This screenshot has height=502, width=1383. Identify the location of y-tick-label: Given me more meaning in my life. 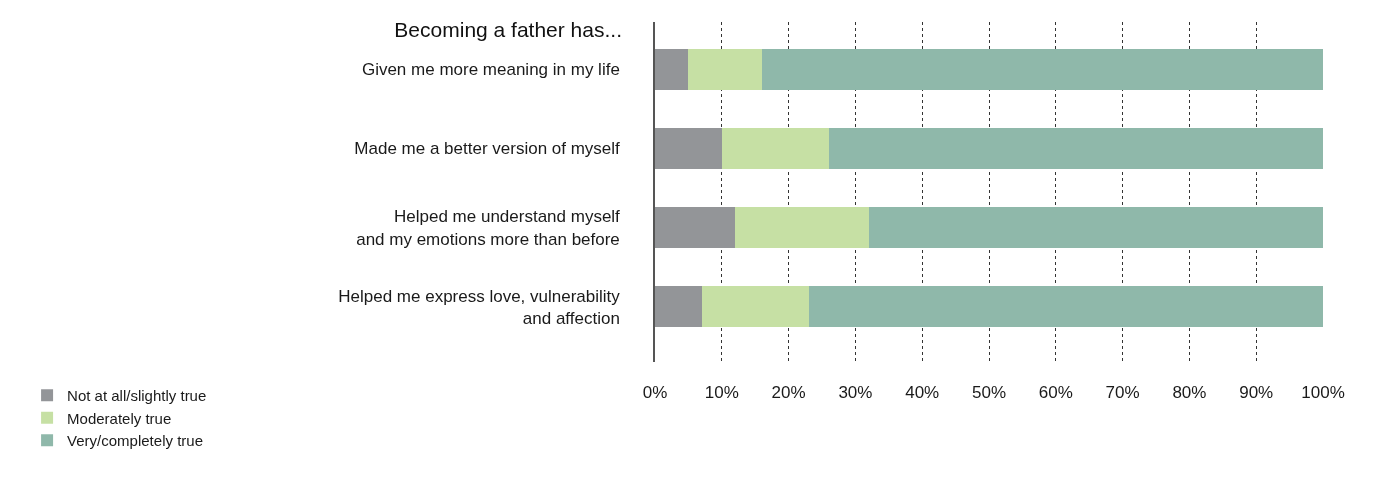
(490, 70).